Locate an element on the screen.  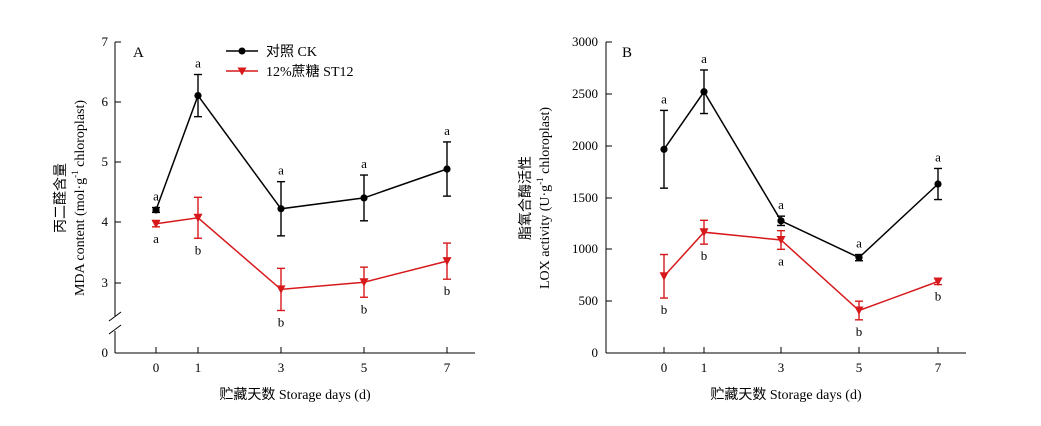
panel-b-st12-day0-sig-label: b is located at coordinates (664, 309).